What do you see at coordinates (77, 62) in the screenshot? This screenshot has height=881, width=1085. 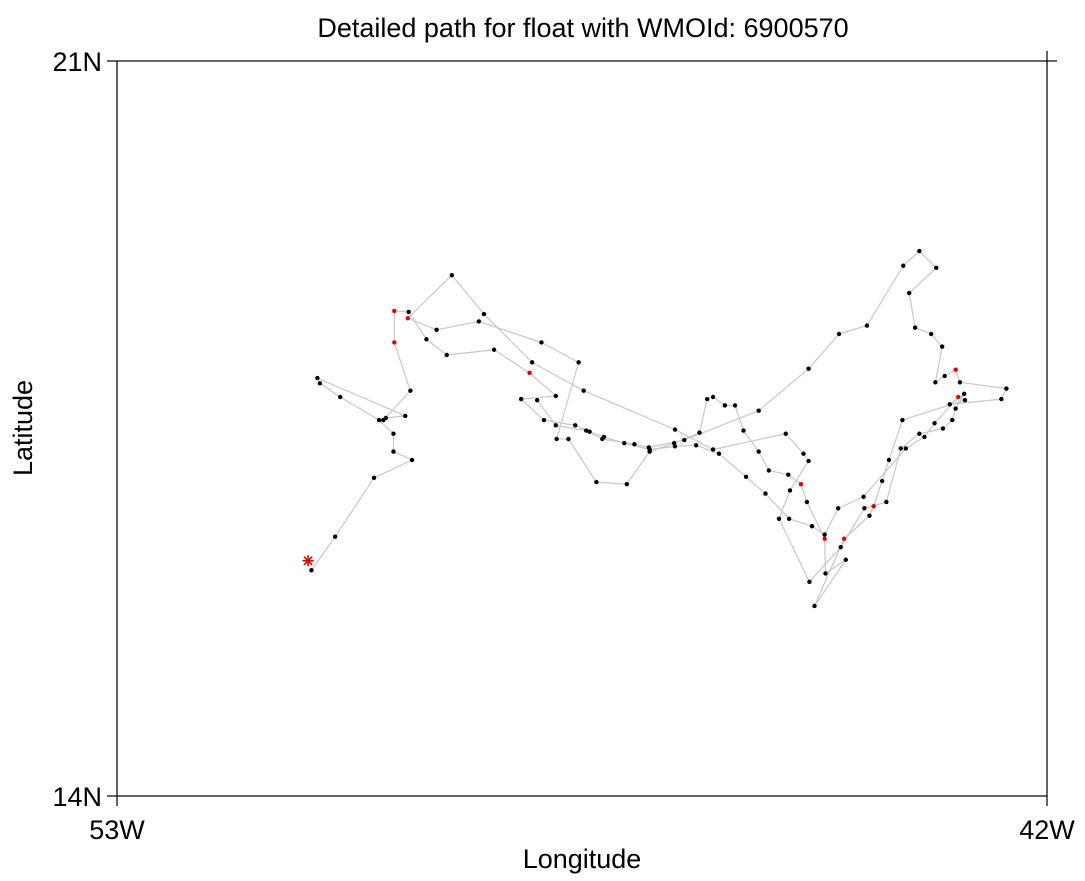 I see `y-tick-label: 21N` at bounding box center [77, 62].